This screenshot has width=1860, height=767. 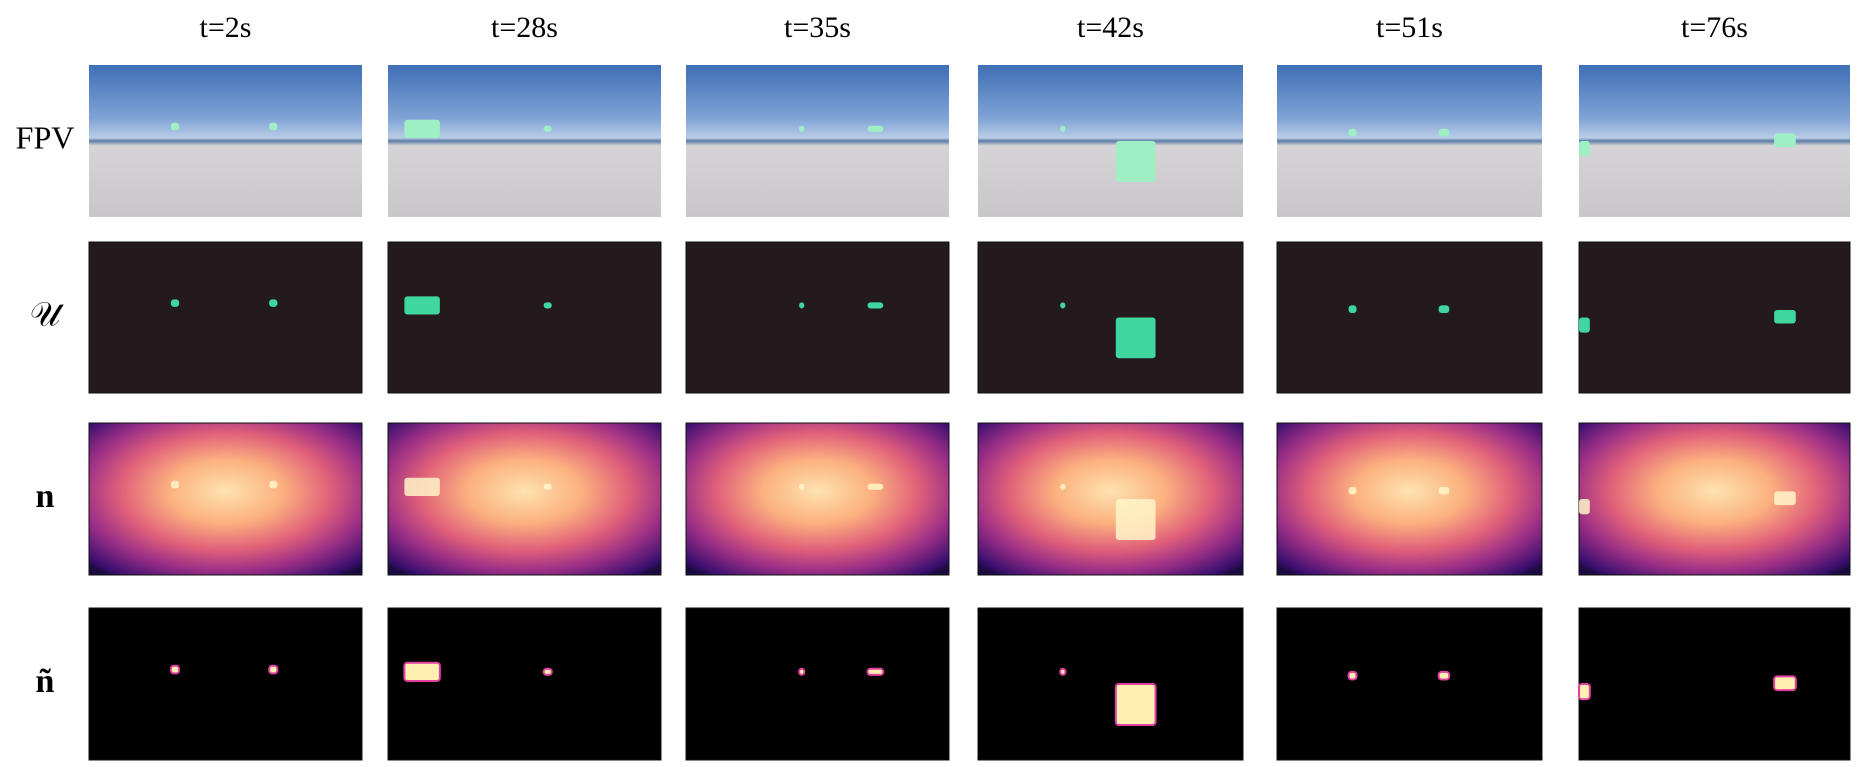 I want to click on row-label: FPV, so click(x=45, y=137).